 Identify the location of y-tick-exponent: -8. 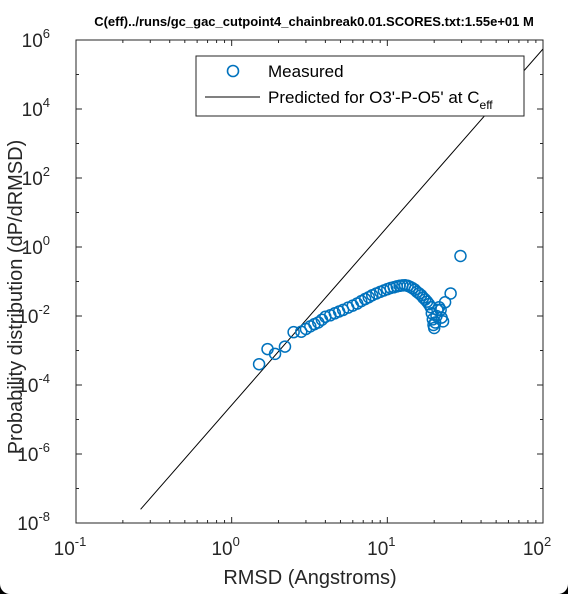
(44, 516).